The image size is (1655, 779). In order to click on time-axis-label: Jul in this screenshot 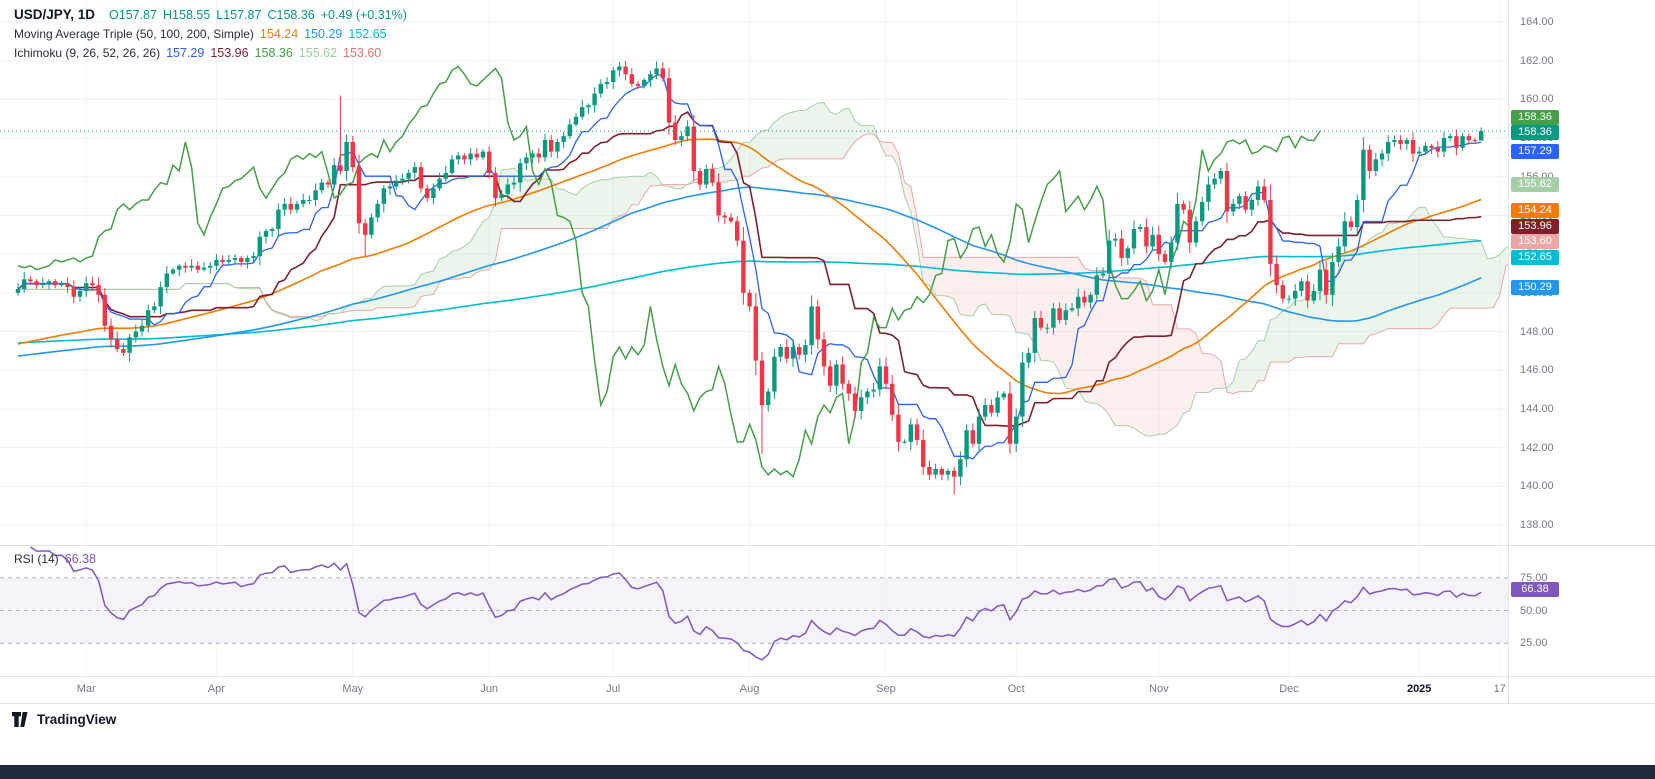, I will do `click(613, 689)`.